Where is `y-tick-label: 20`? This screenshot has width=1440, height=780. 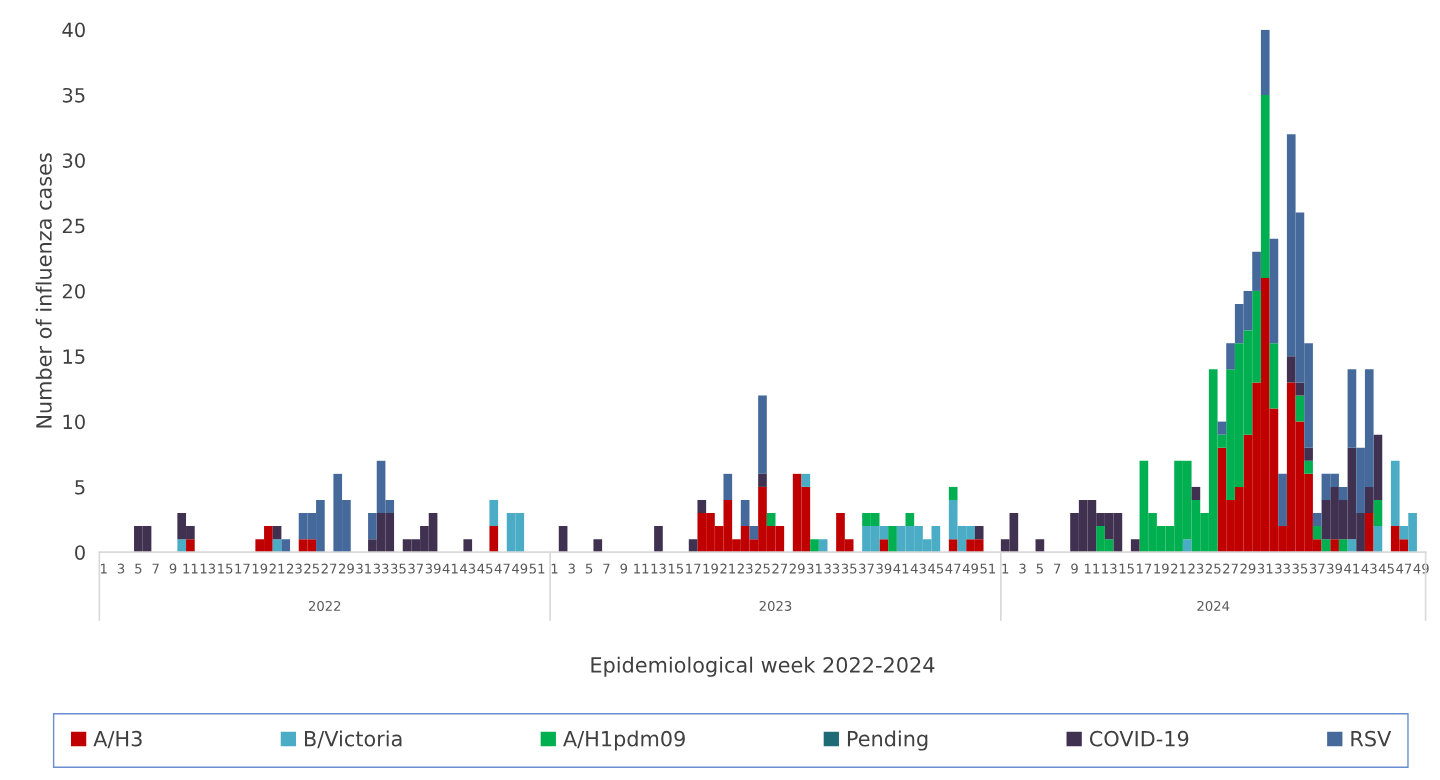
y-tick-label: 20 is located at coordinates (73, 291).